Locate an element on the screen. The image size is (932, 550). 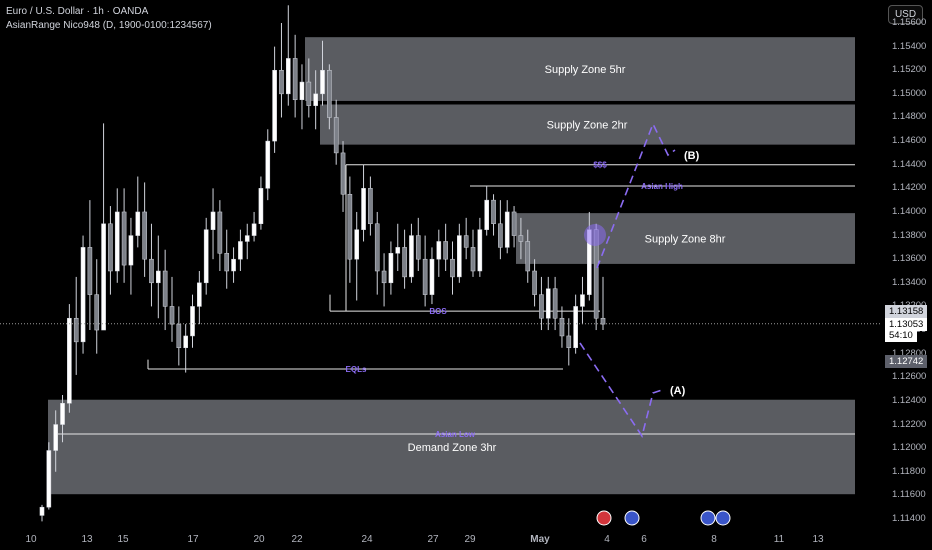
time-tick: May is located at coordinates (540, 539).